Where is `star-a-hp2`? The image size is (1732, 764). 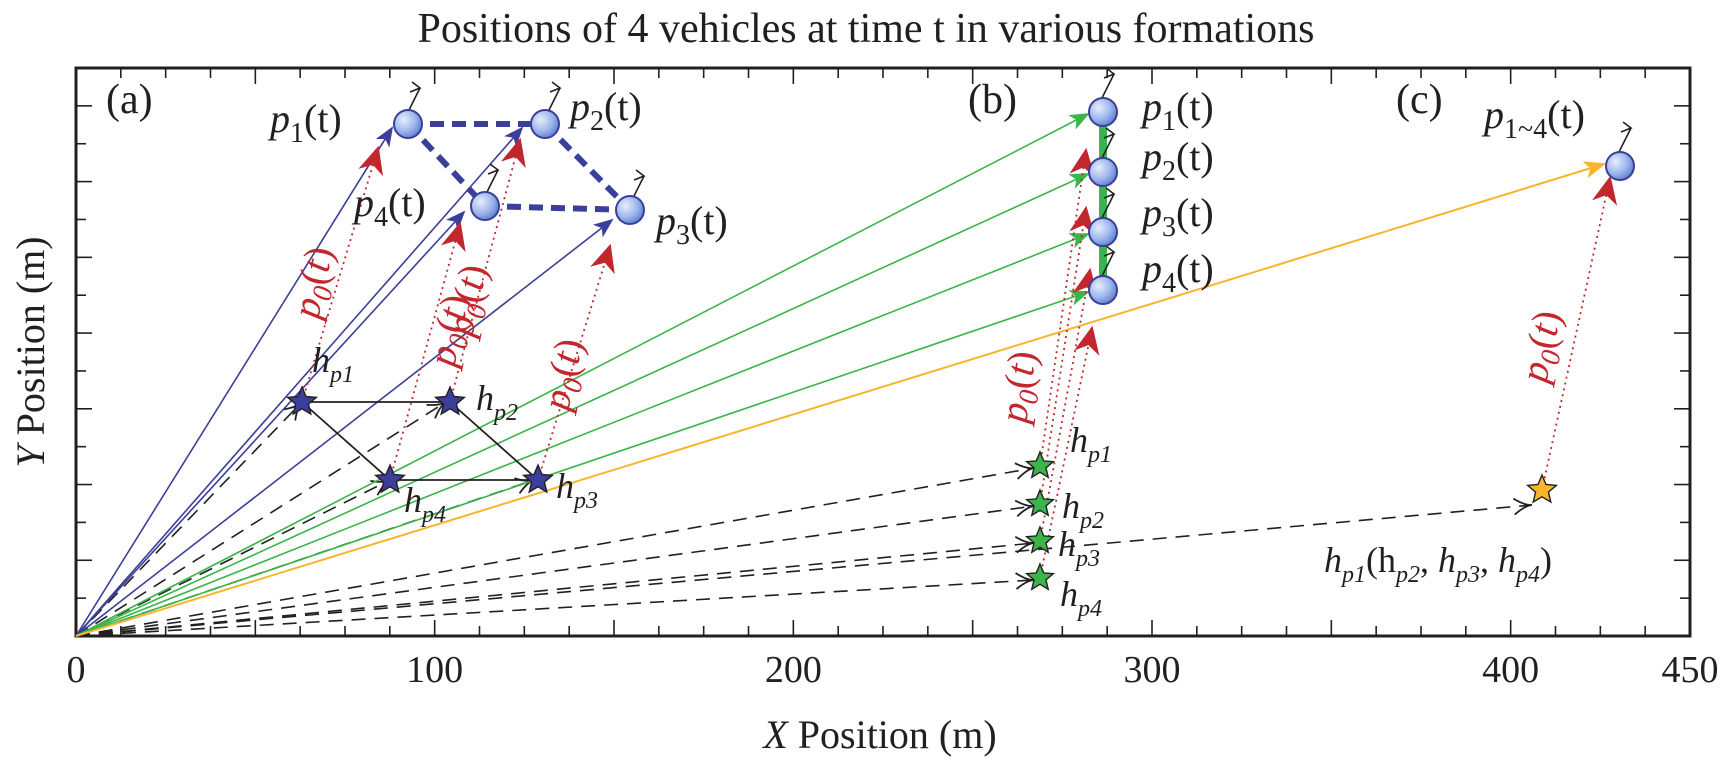
star-a-hp2 is located at coordinates (450, 400).